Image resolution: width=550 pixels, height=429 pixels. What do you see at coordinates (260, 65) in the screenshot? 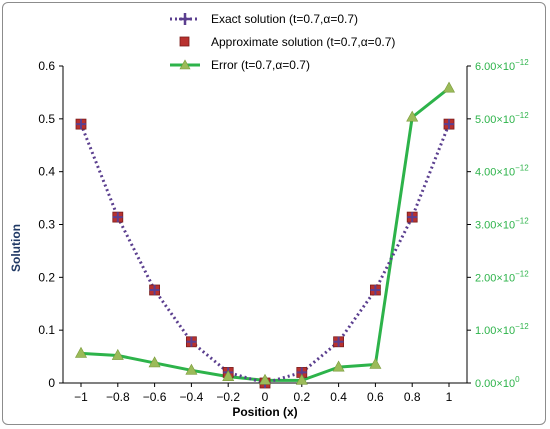
I see `legend-label-error: Error (t=0.7,α=0.7)` at bounding box center [260, 65].